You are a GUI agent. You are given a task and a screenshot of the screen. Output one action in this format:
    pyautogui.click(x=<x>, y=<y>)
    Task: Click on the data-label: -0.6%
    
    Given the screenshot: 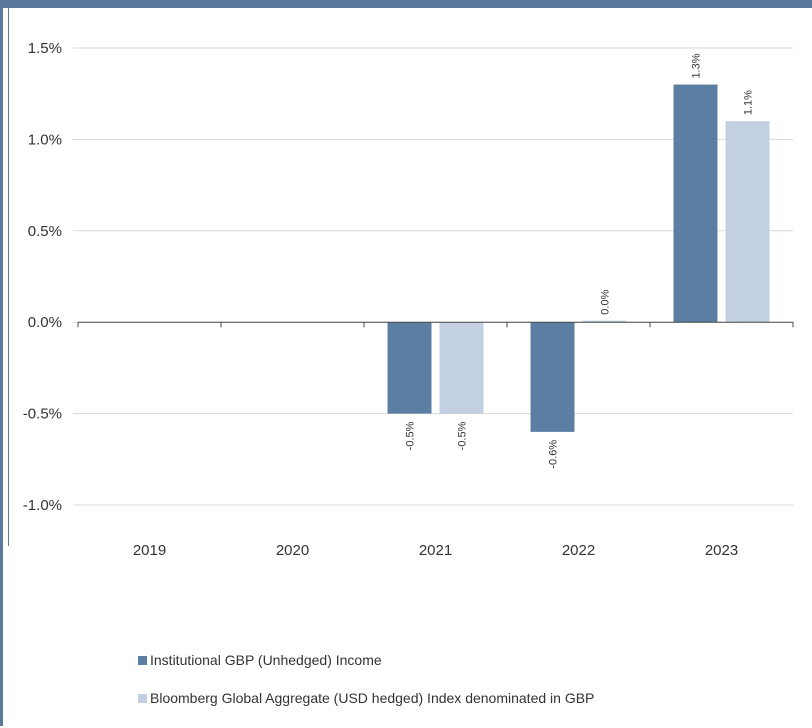 What is the action you would take?
    pyautogui.click(x=554, y=454)
    